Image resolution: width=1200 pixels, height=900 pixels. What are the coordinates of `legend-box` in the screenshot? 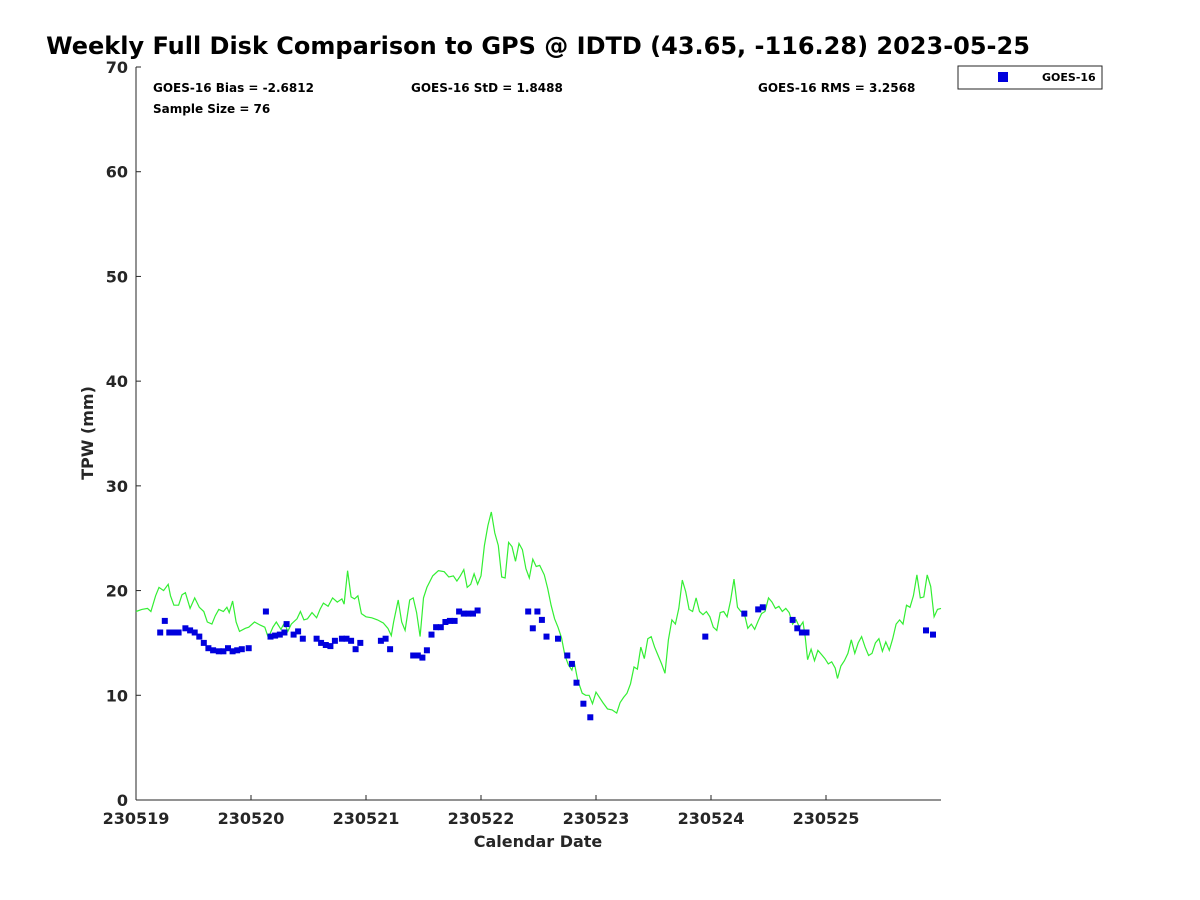 It's located at (1030, 77).